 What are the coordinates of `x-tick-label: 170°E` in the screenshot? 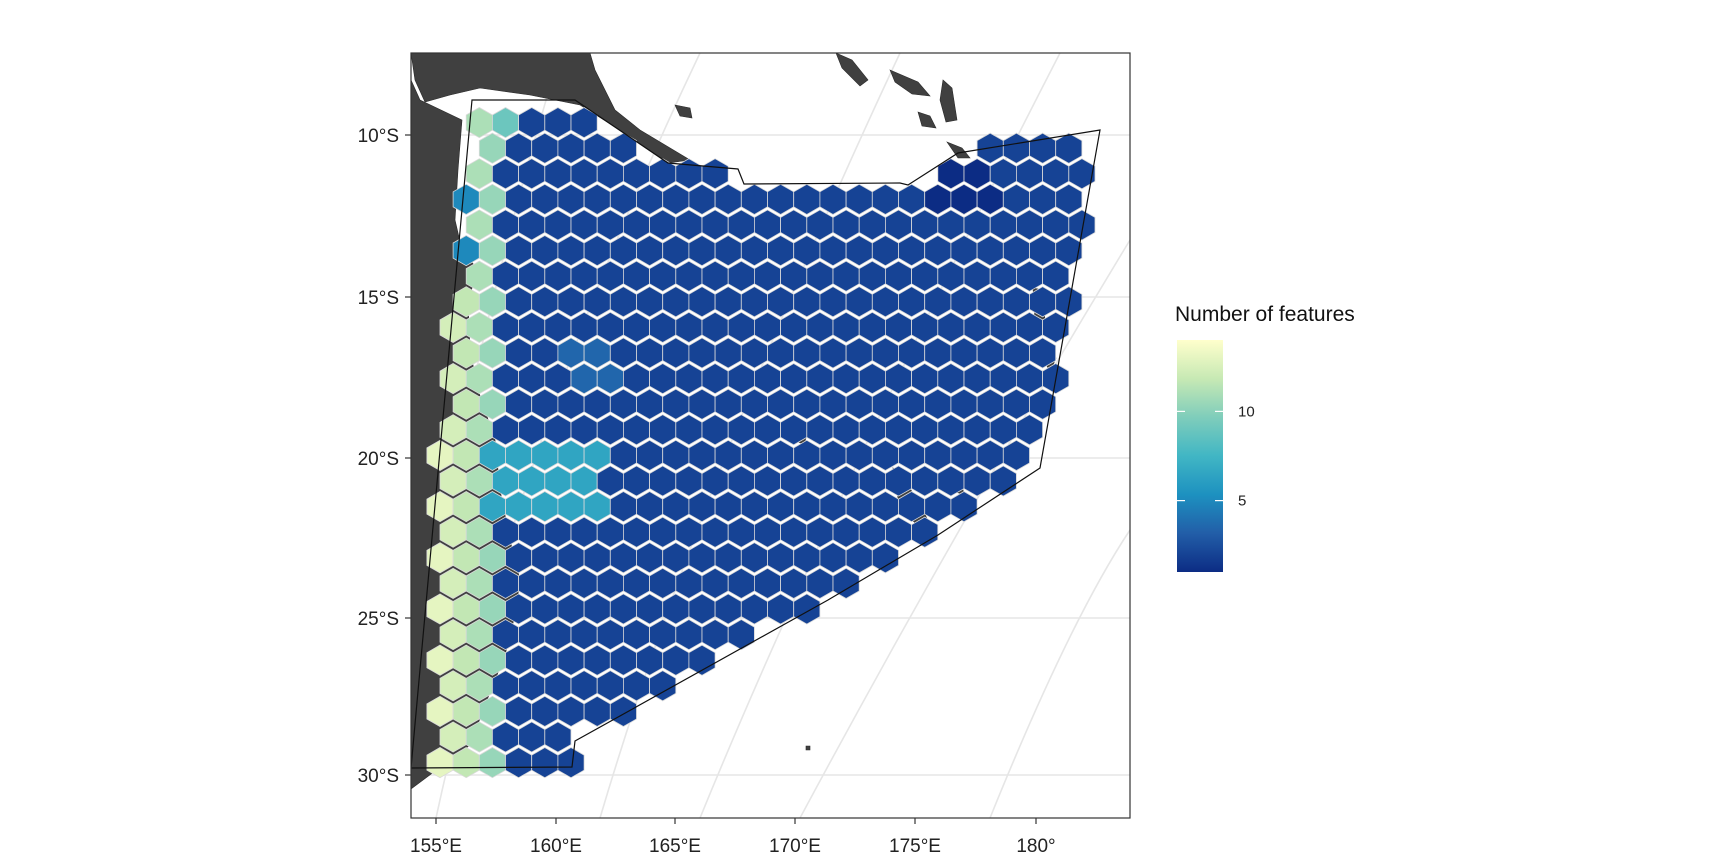 It's located at (795, 846).